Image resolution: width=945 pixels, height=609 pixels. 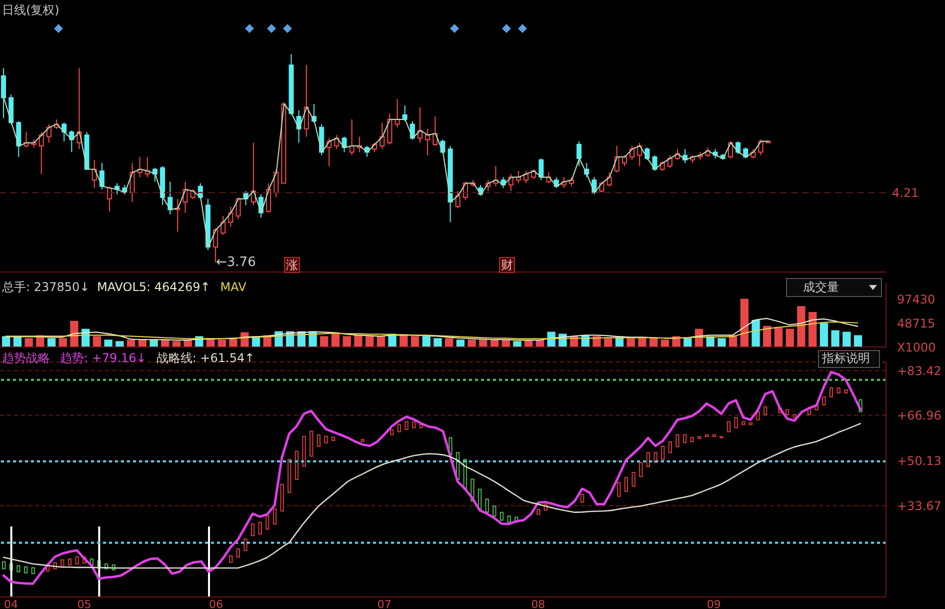 What do you see at coordinates (236, 262) in the screenshot?
I see `annotation: ←3.76` at bounding box center [236, 262].